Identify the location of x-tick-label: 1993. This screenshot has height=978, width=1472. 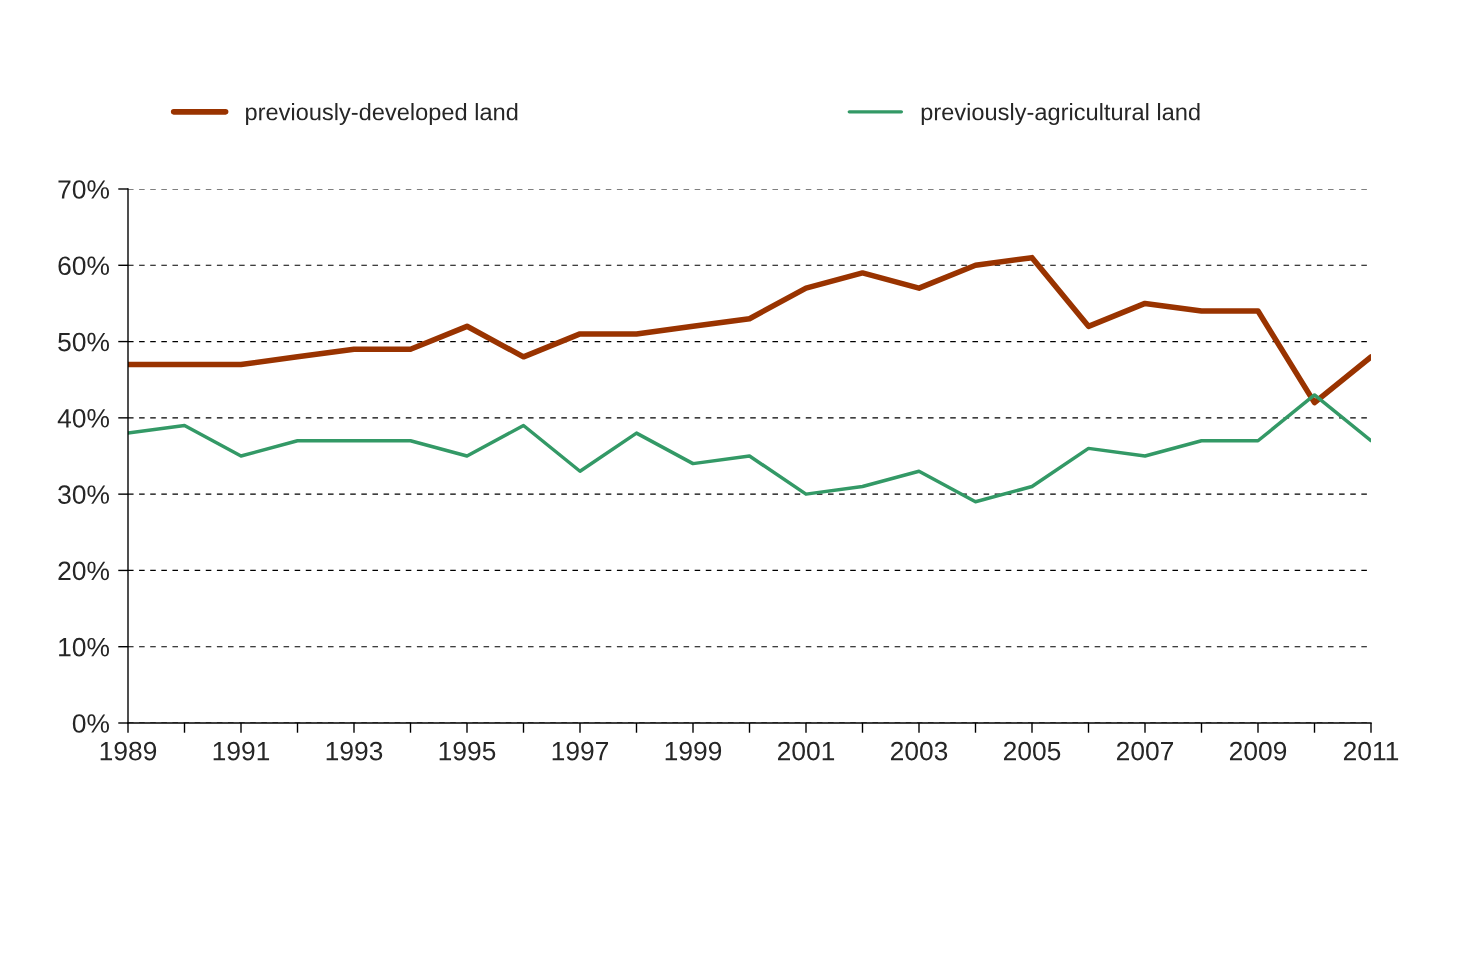
(354, 751).